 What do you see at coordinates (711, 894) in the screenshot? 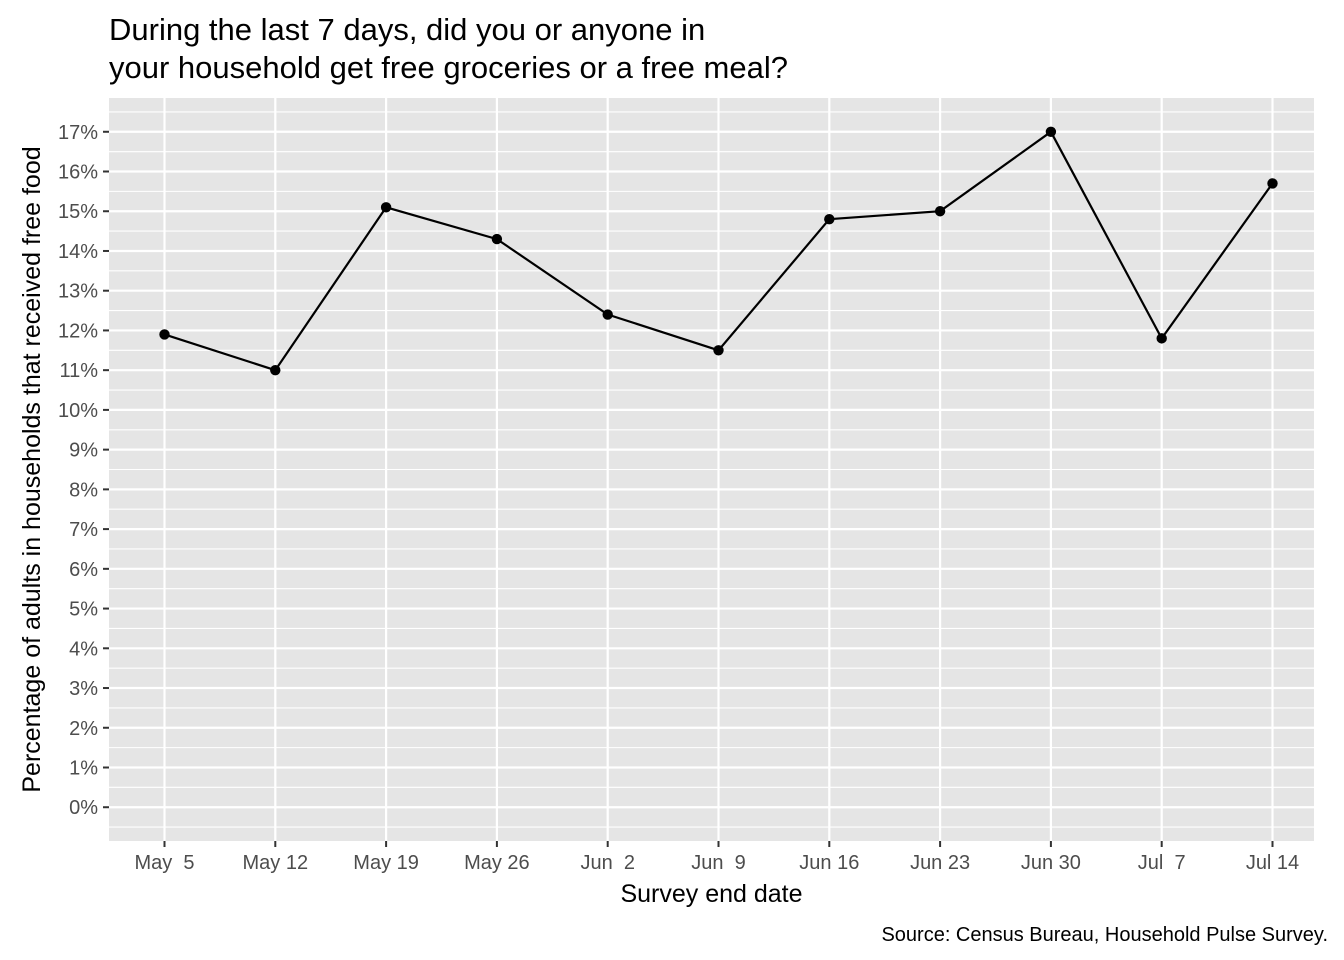
I see `x-axis-title: Survey end date` at bounding box center [711, 894].